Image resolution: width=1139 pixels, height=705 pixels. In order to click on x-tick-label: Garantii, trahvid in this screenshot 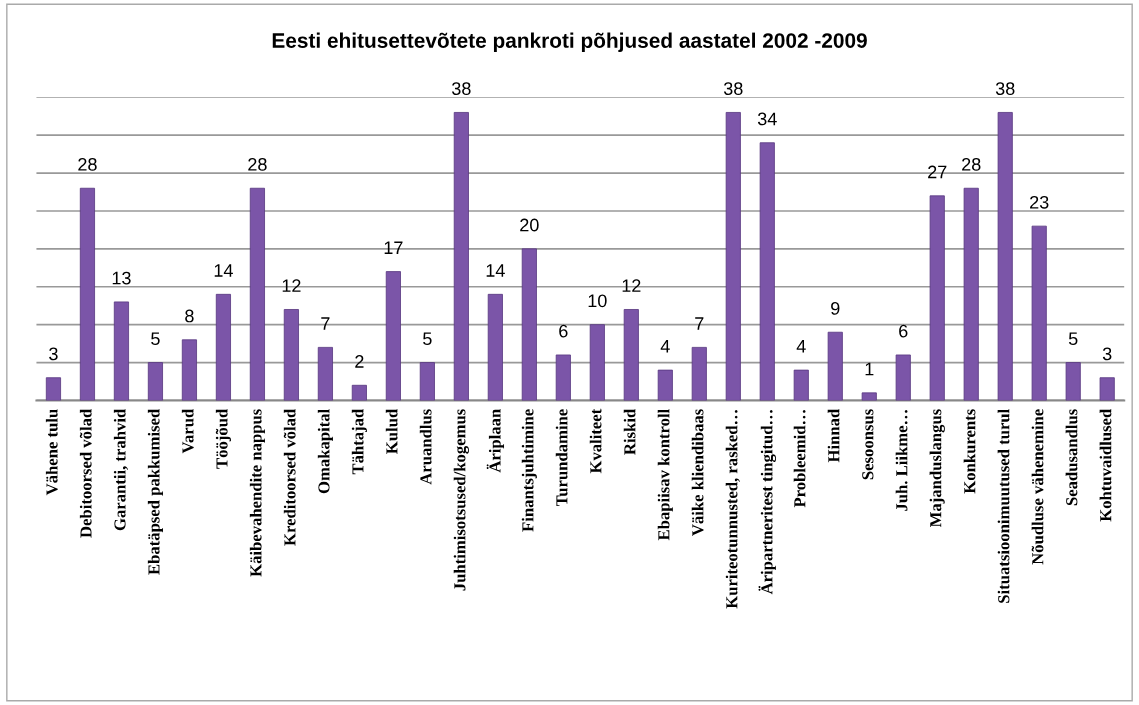, I will do `click(121, 469)`.